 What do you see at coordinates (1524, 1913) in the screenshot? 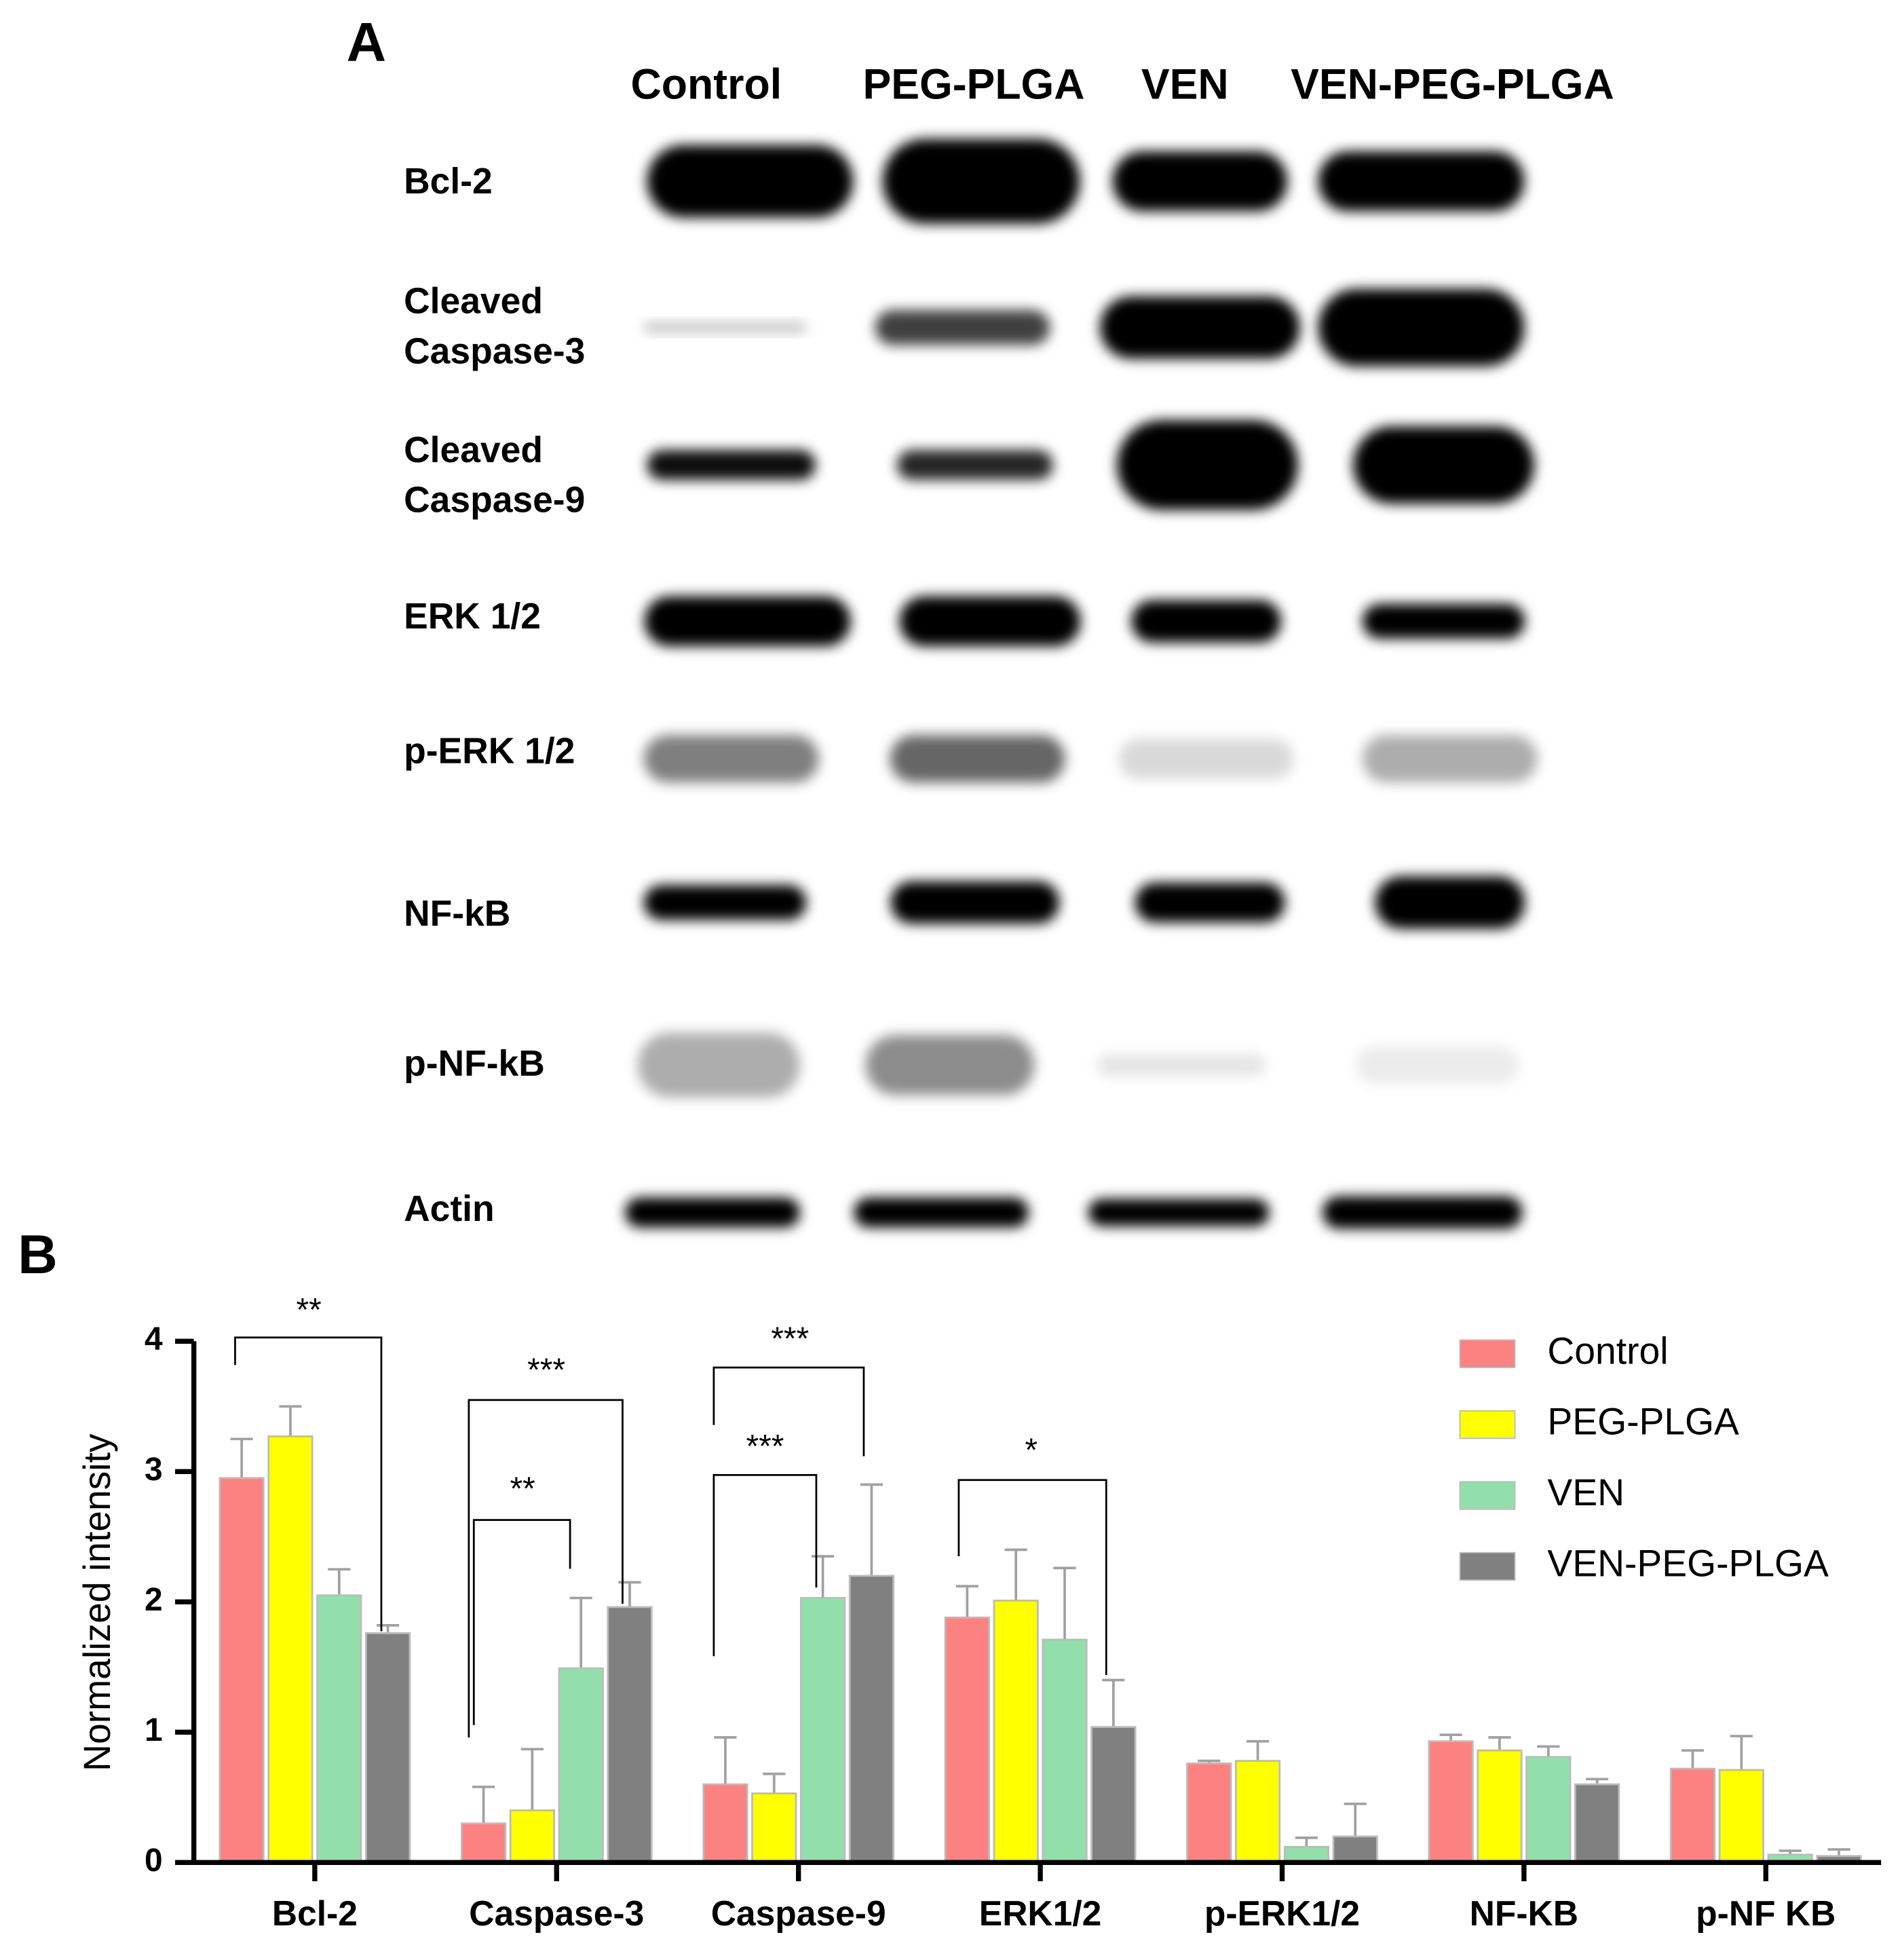
I see `x-tick-label: NF-KB` at bounding box center [1524, 1913].